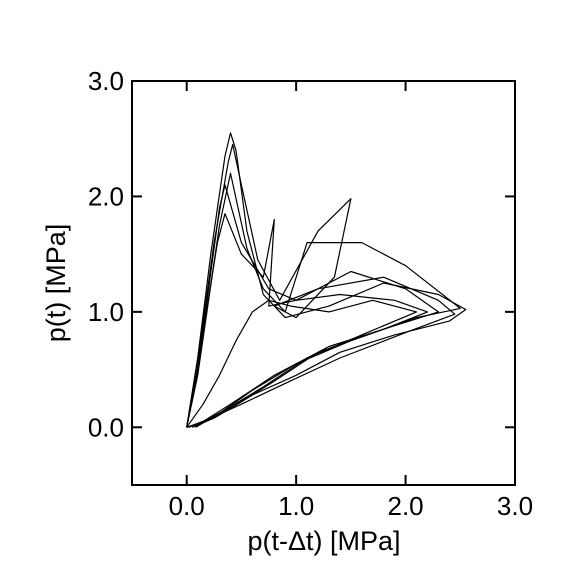  Describe the element at coordinates (56, 283) in the screenshot. I see `y-axis-label: p(t) [MPa]` at that location.